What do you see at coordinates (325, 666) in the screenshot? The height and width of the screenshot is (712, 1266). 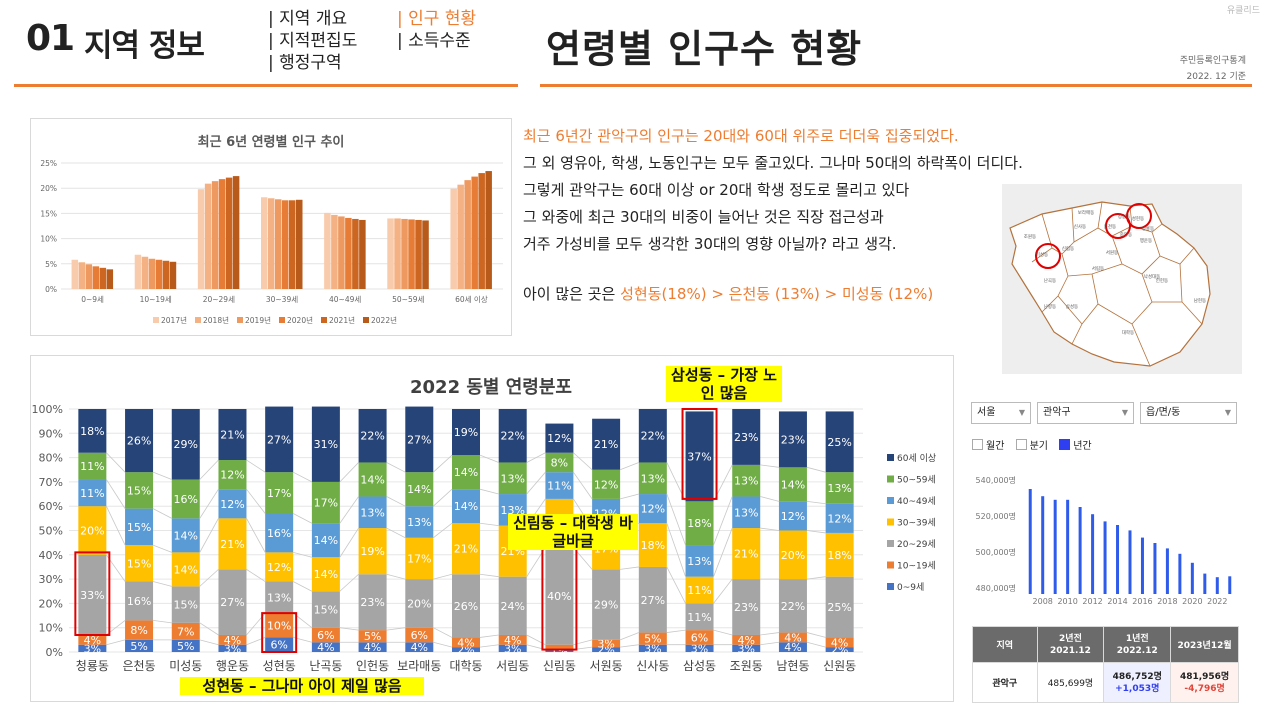 I see `x-tick-label: 난곡동` at bounding box center [325, 666].